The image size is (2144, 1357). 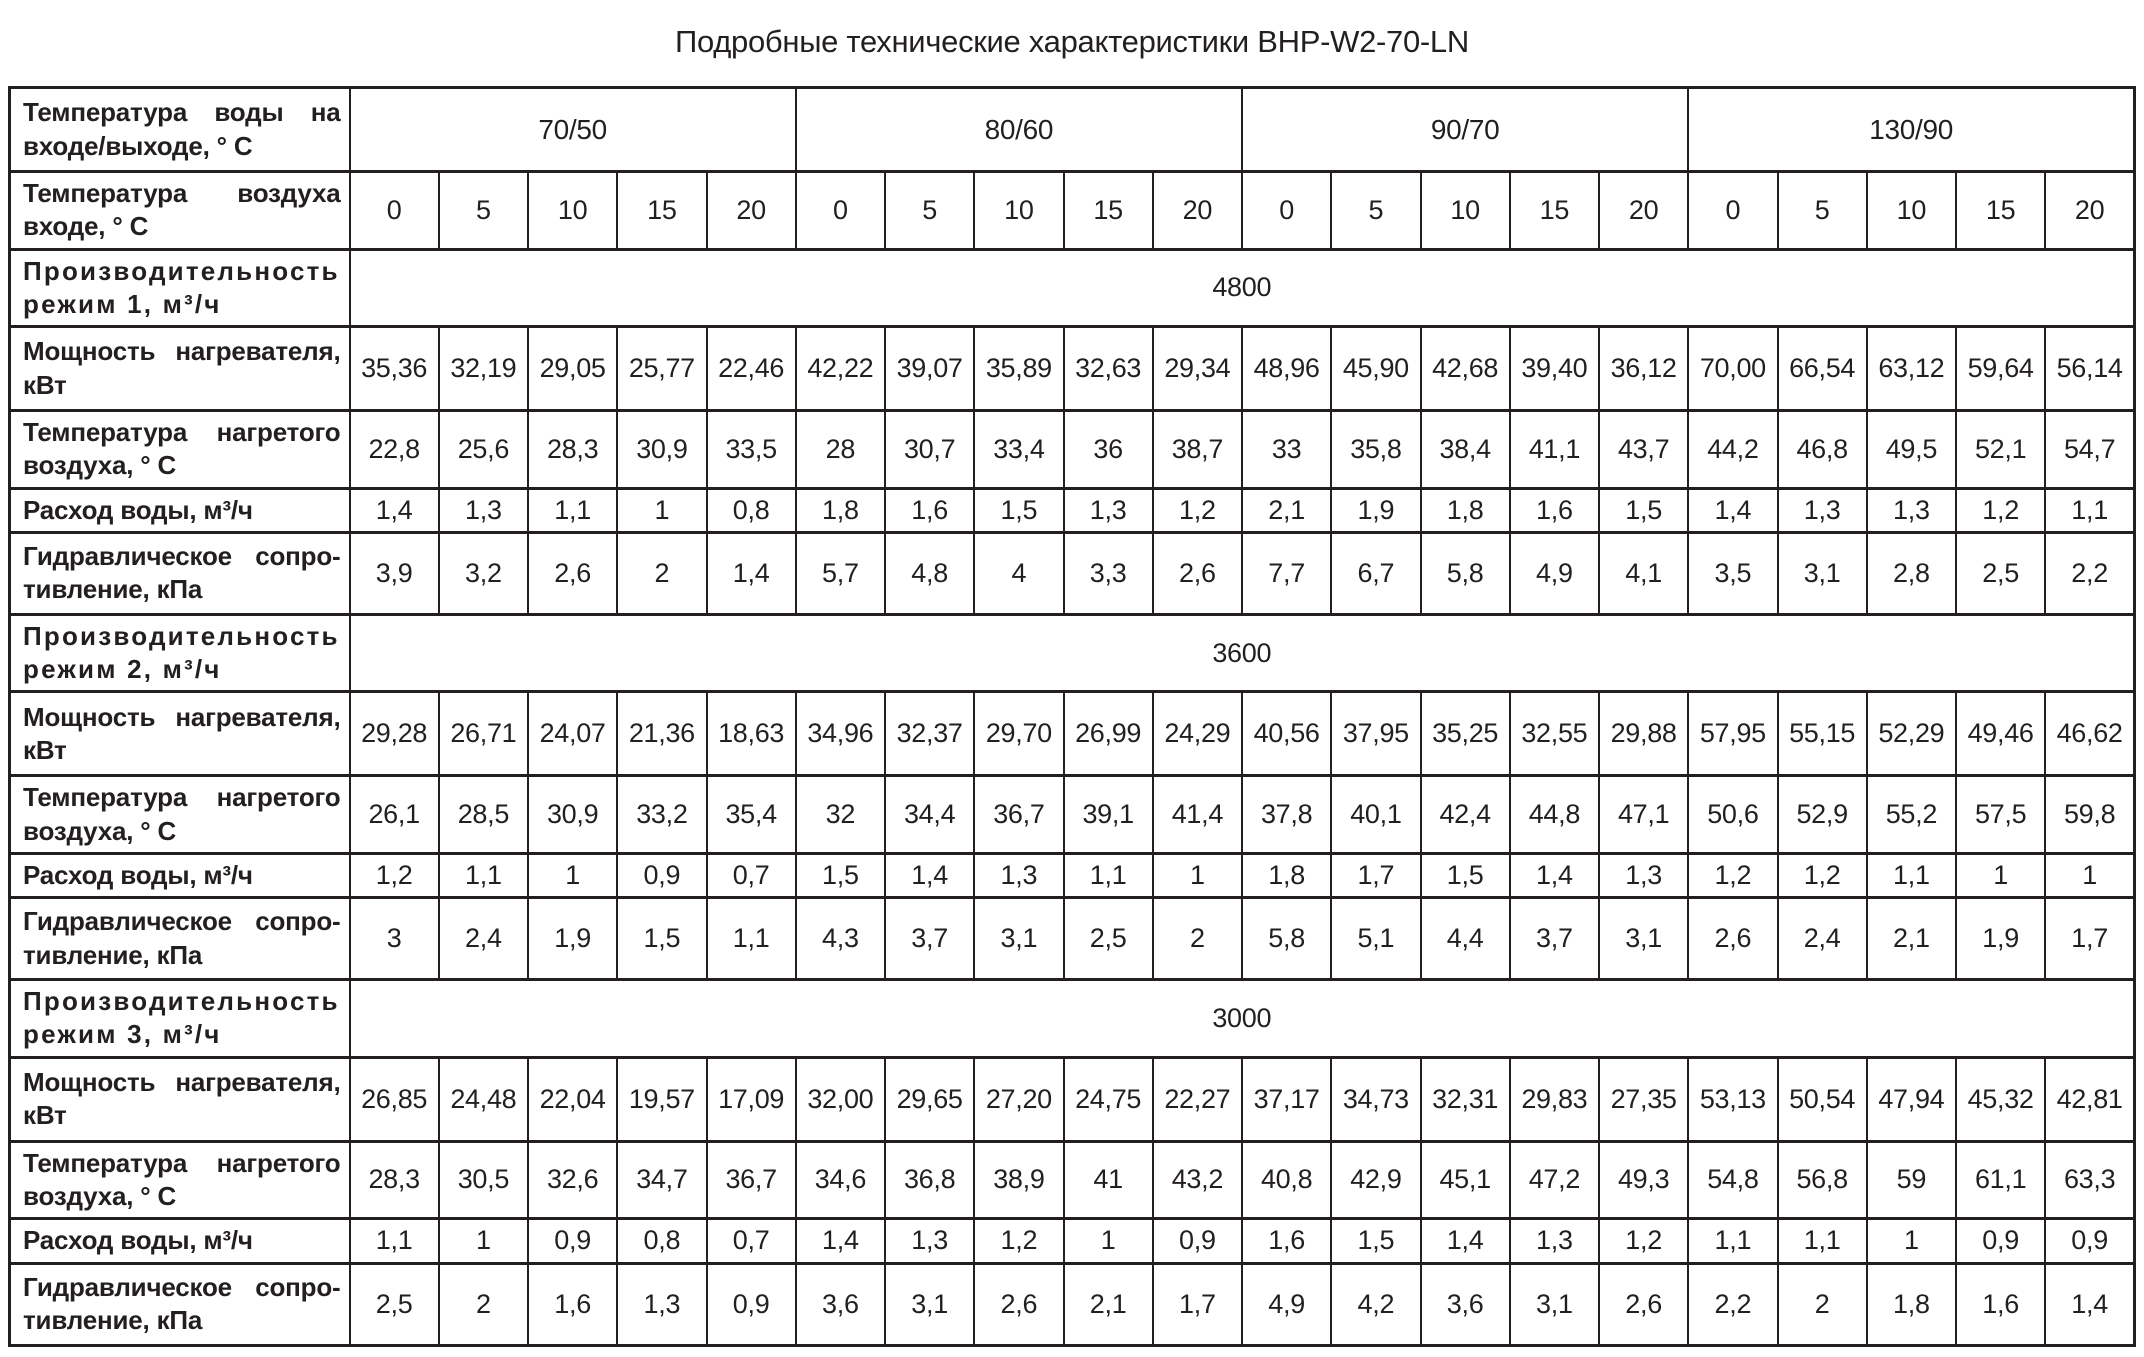 I want to click on value-cell: 5,7, so click(x=840, y=573).